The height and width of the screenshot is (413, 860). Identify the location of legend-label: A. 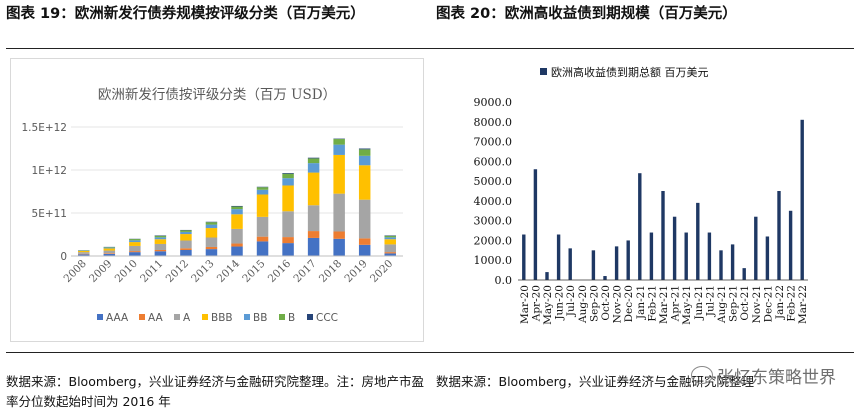
(187, 318).